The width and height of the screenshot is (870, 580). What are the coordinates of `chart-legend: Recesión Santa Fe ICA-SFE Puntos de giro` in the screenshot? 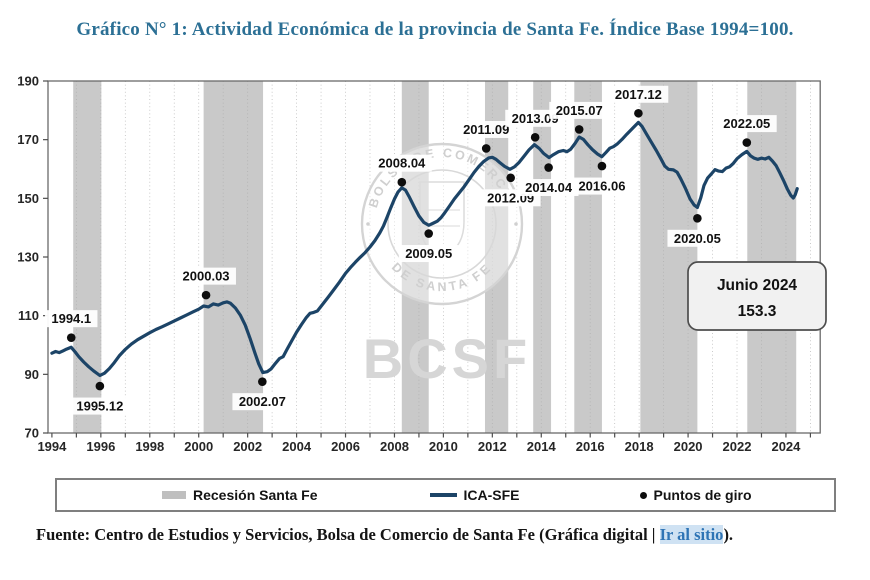 It's located at (445, 495).